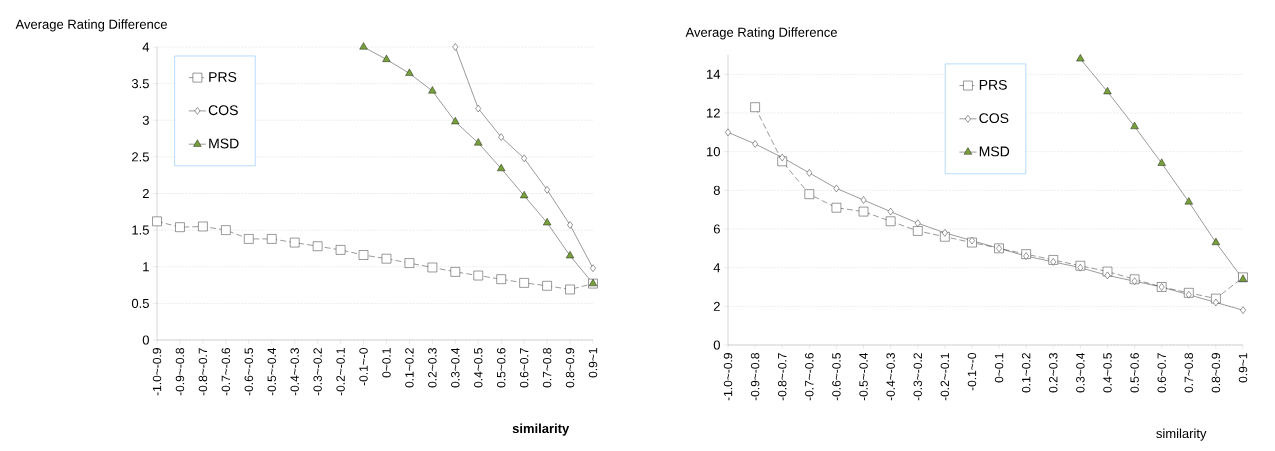  What do you see at coordinates (713, 152) in the screenshot?
I see `y-tick-label: 10` at bounding box center [713, 152].